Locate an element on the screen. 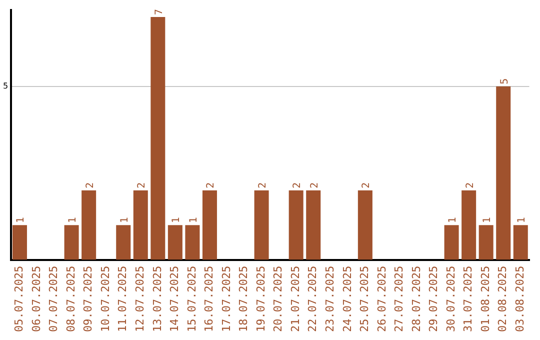 The image size is (540, 340). x-tick-label: 31.07.2025 is located at coordinates (468, 299).